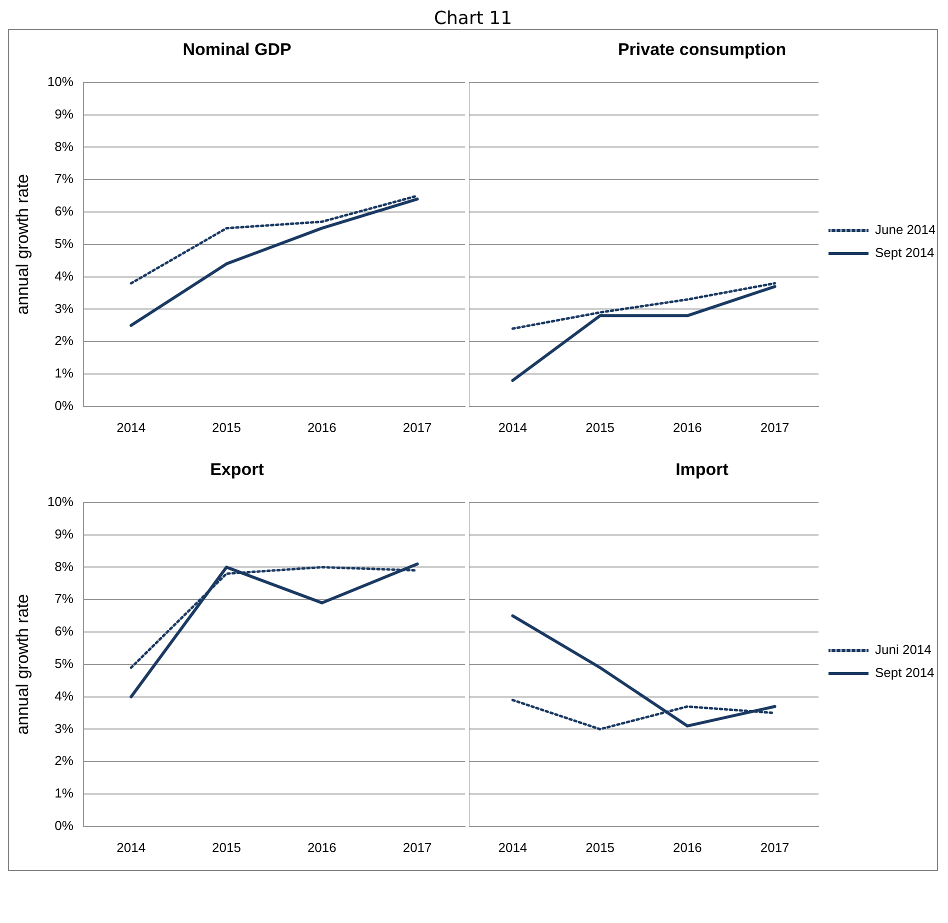 The image size is (948, 923). I want to click on chart-title: Export, so click(237, 469).